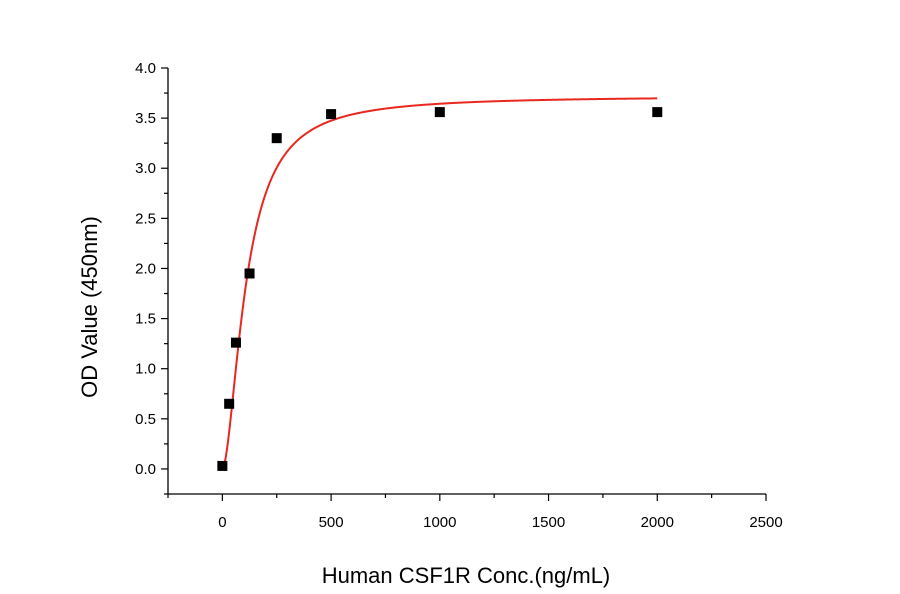 The width and height of the screenshot is (900, 594). I want to click on y-tick-label: 0.0, so click(145, 469).